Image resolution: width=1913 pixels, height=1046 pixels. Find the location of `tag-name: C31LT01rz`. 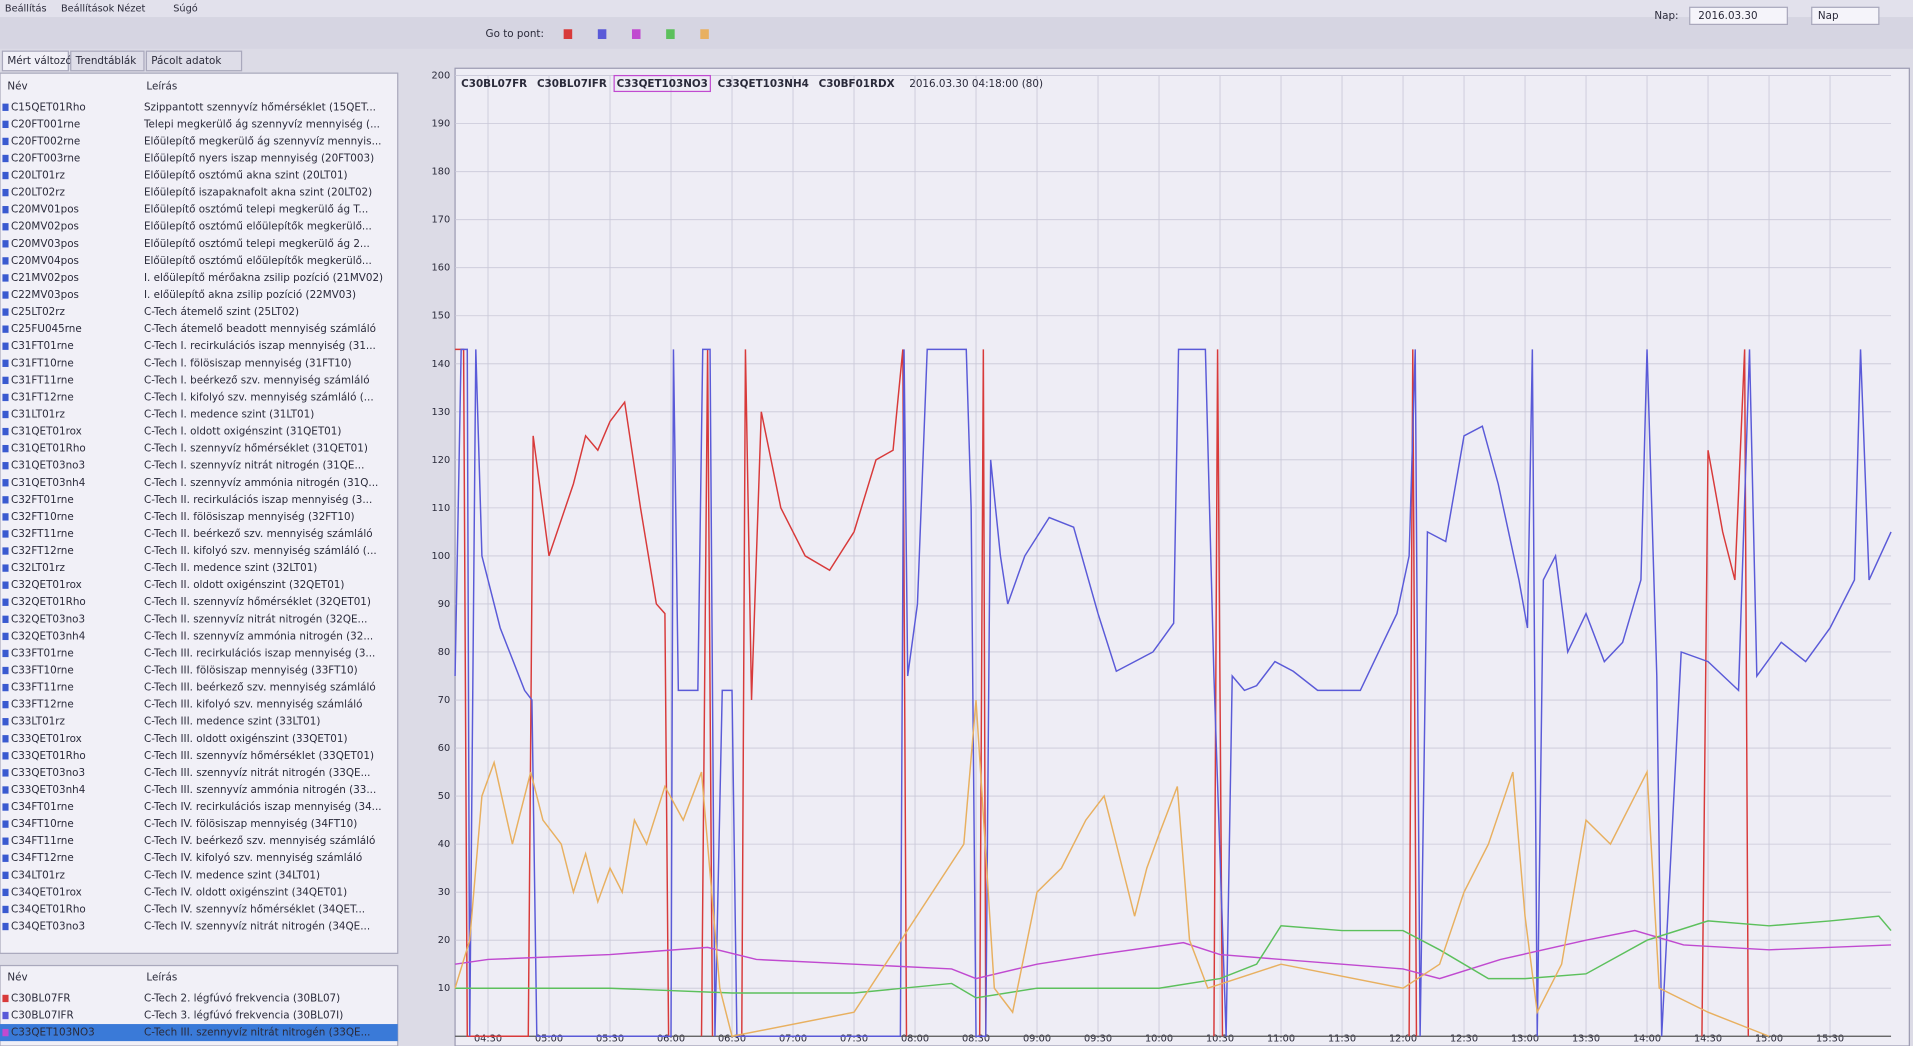

tag-name: C31LT01rz is located at coordinates (38, 415).